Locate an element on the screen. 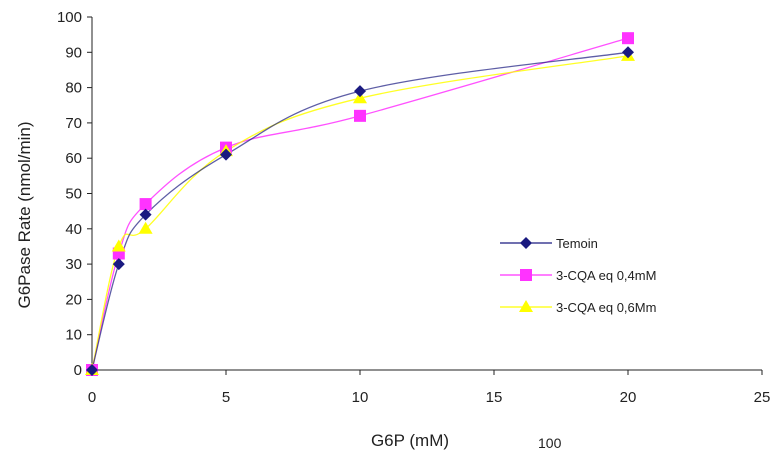 The image size is (772, 451). y-tick-label: 10 is located at coordinates (73, 335).